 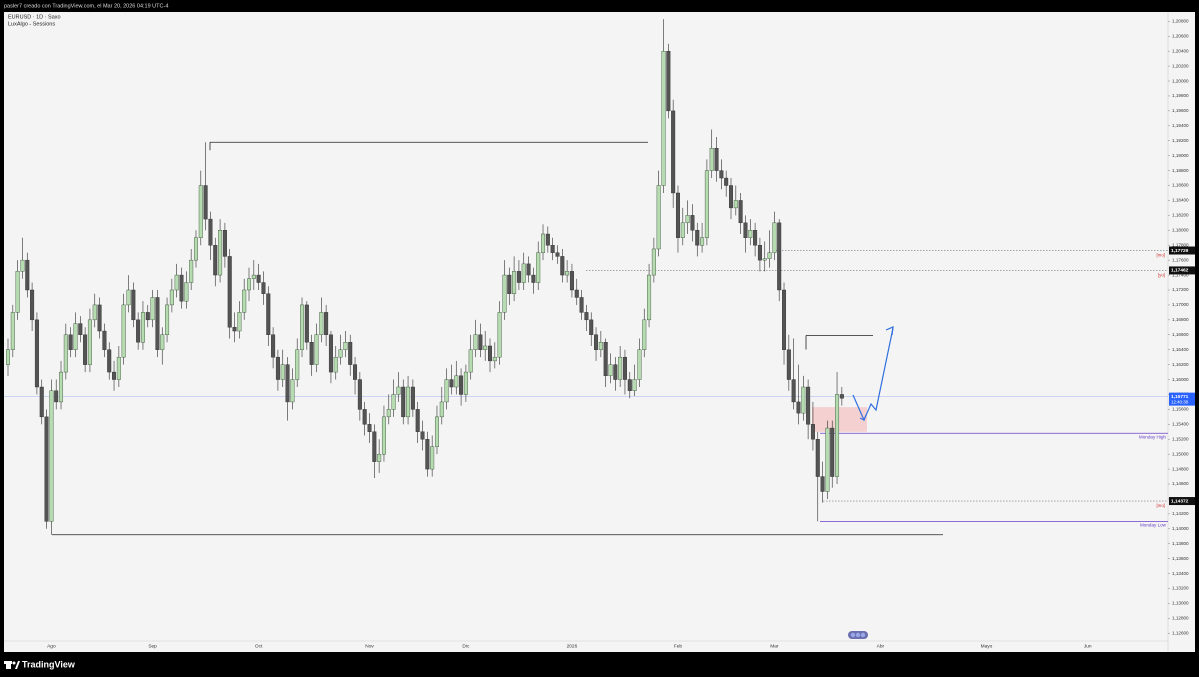 What do you see at coordinates (1180, 95) in the screenshot?
I see `y-tick-label: 1,19800` at bounding box center [1180, 95].